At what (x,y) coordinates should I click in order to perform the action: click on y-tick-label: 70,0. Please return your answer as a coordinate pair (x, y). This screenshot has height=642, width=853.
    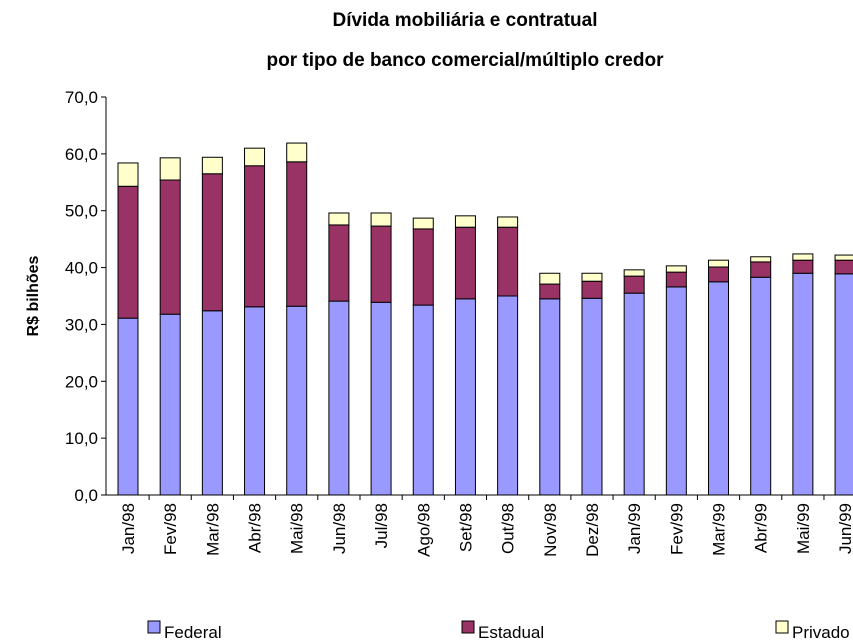
    Looking at the image, I should click on (81, 97).